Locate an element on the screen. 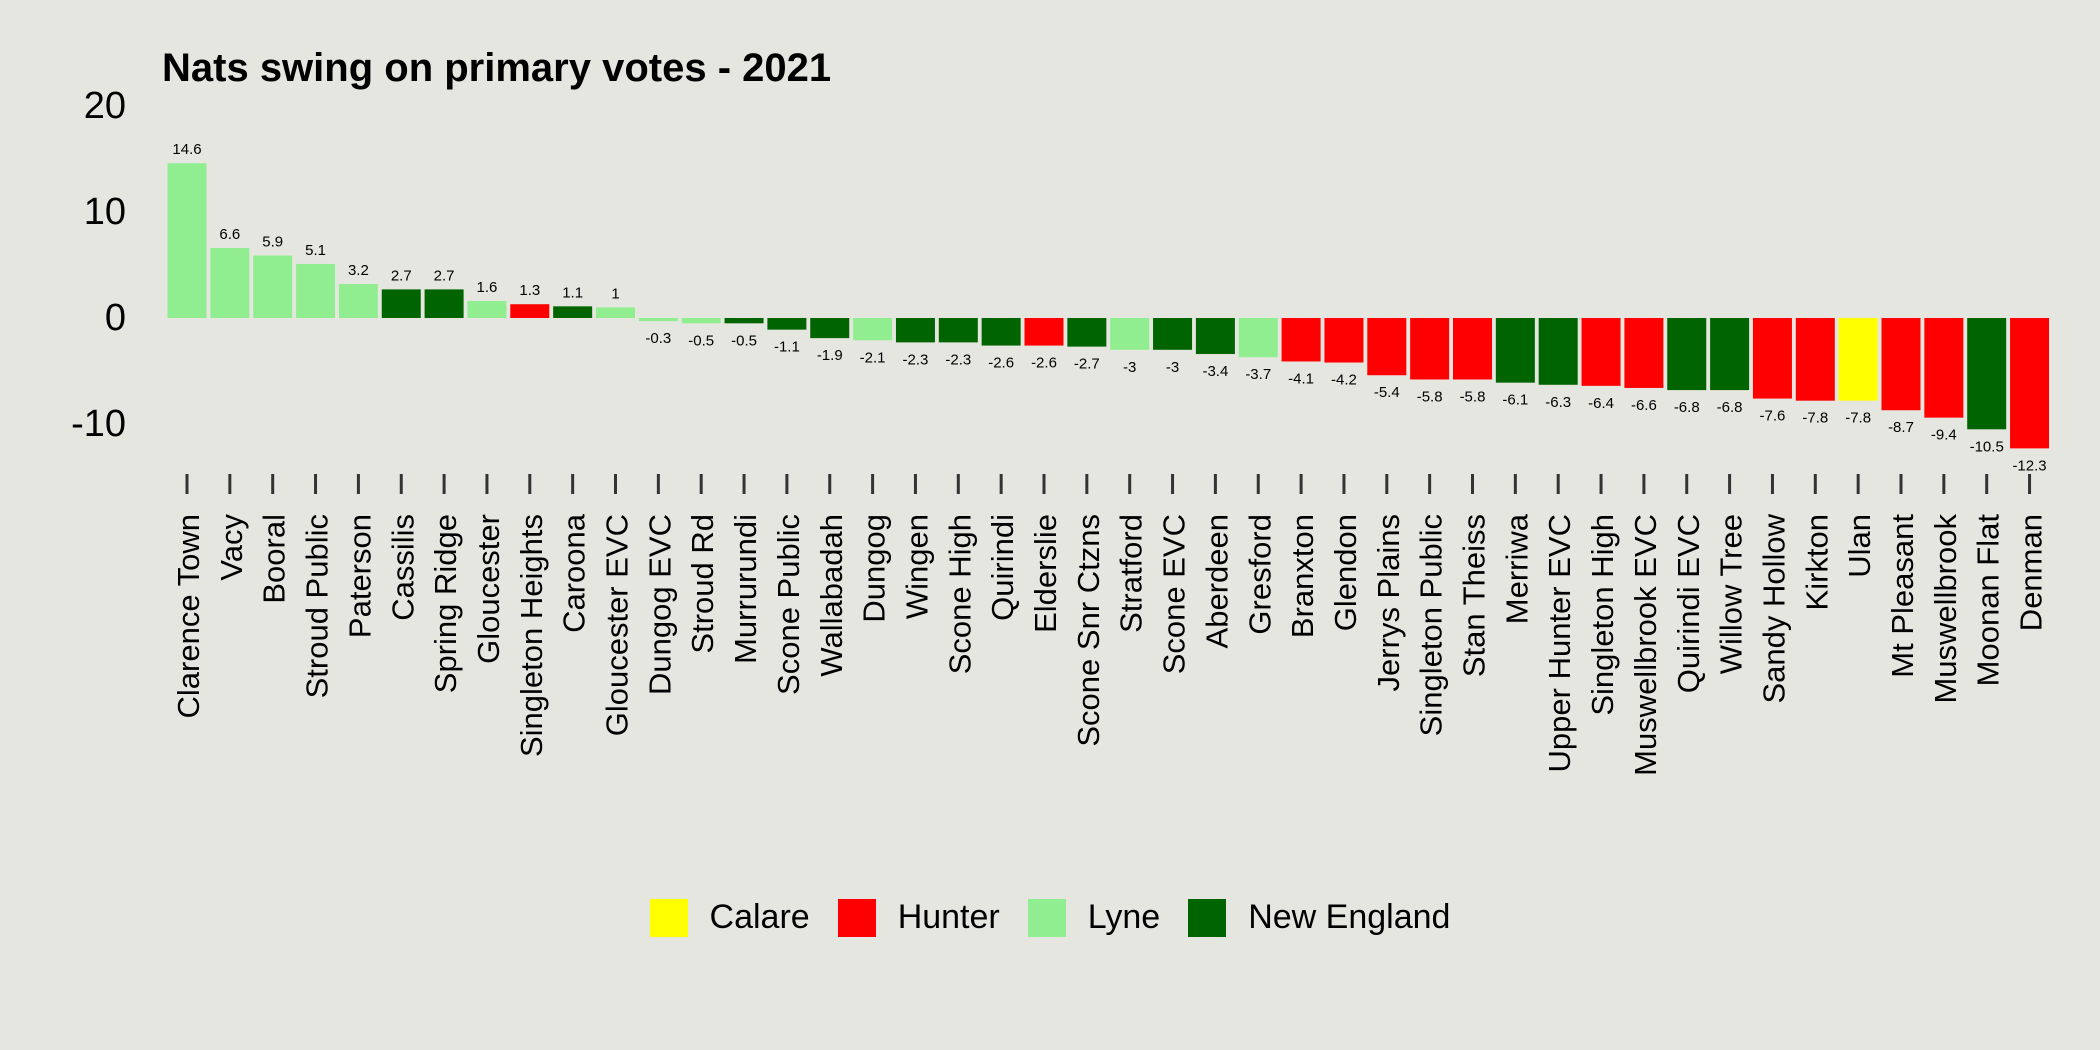 The height and width of the screenshot is (1050, 2100). x-tick-label: Denman is located at coordinates (2031, 572).